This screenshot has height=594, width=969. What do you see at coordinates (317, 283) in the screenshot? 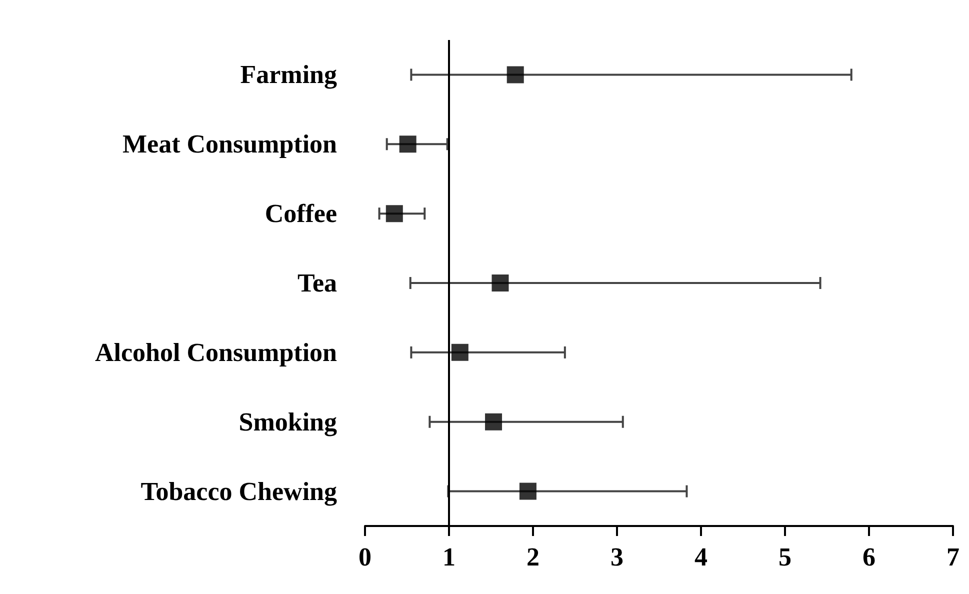
I see `y-tick-label: Tea` at bounding box center [317, 283].